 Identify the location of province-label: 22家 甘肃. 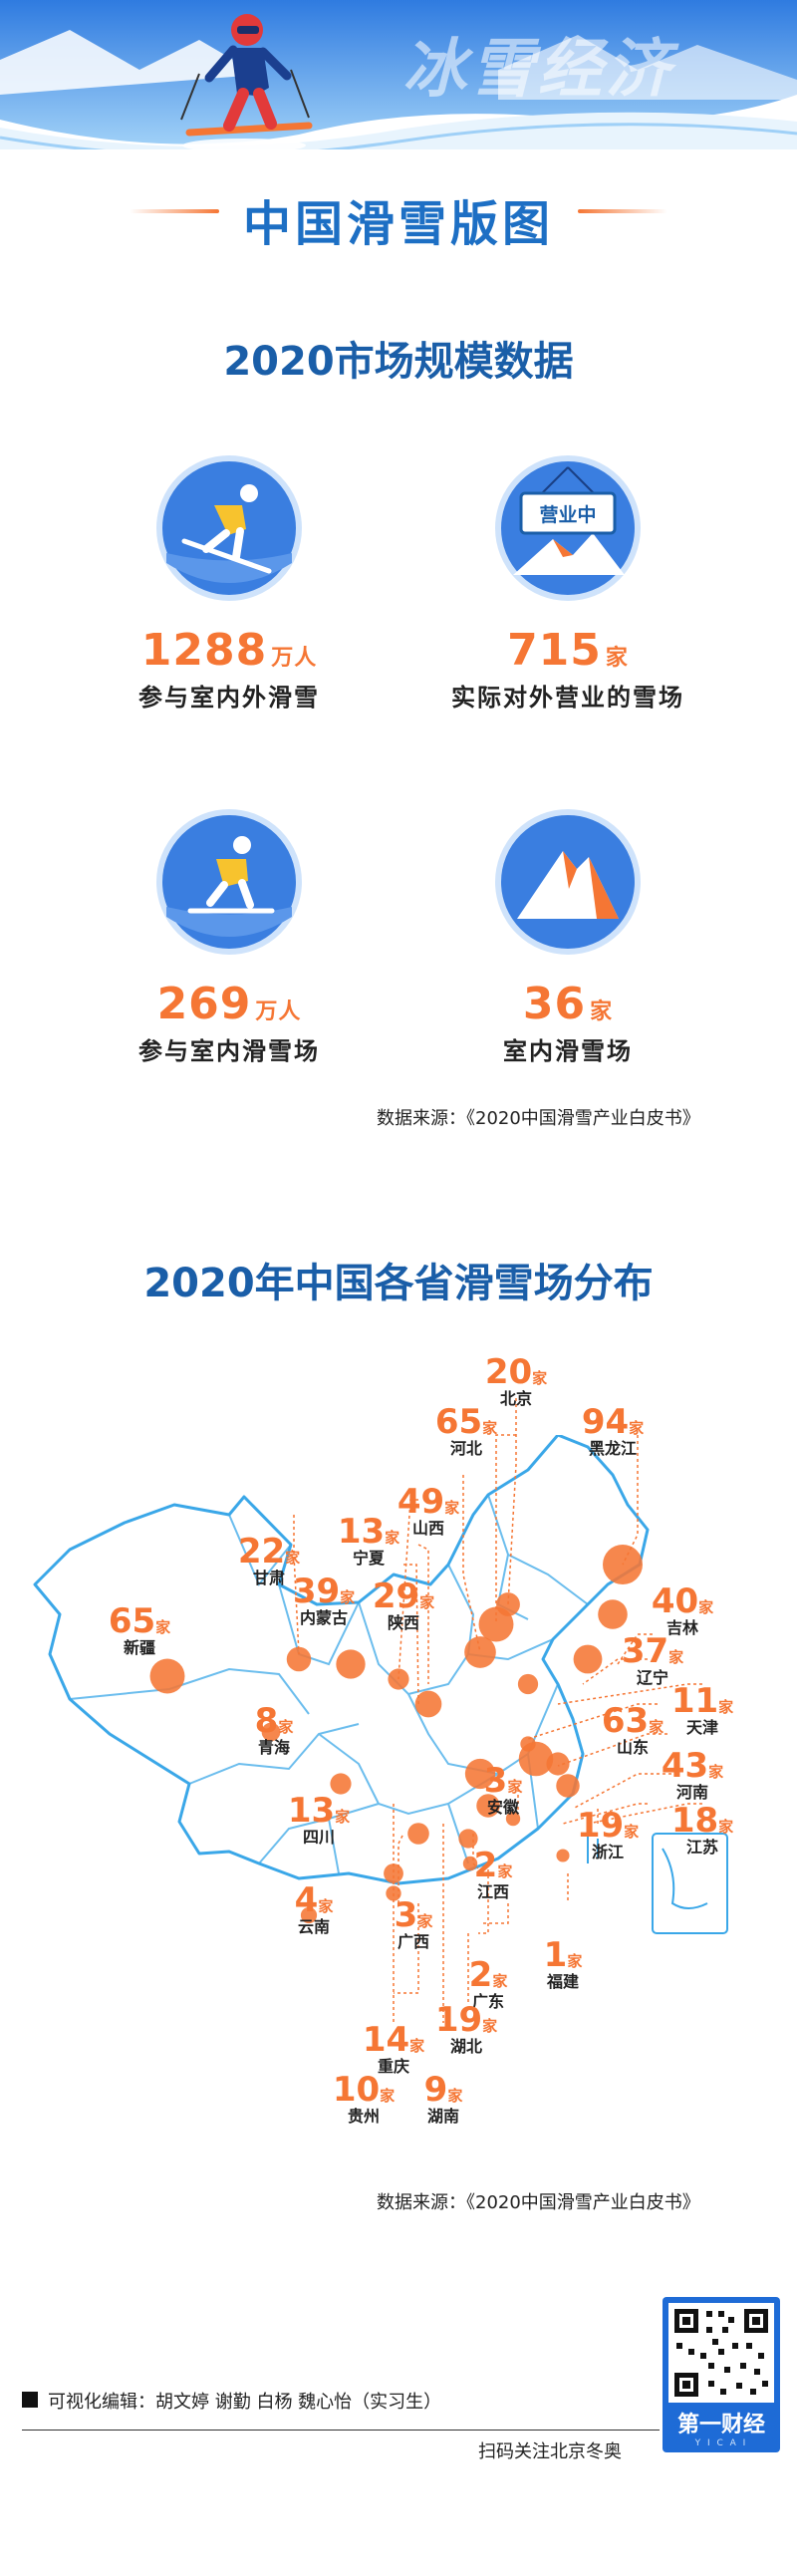
(269, 1560).